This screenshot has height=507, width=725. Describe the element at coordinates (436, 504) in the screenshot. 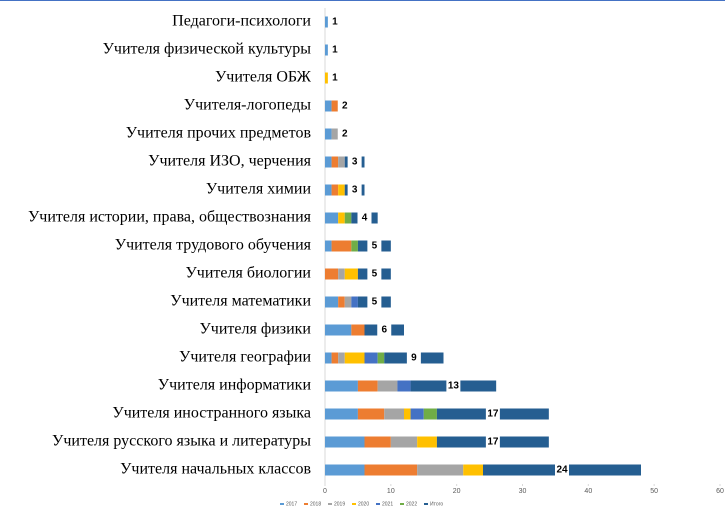

I see `legend-label: Итого` at that location.